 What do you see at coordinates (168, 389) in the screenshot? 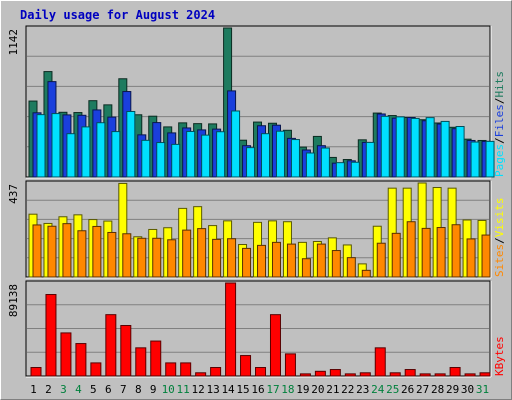
I see `day-label-10: 10` at bounding box center [168, 389].